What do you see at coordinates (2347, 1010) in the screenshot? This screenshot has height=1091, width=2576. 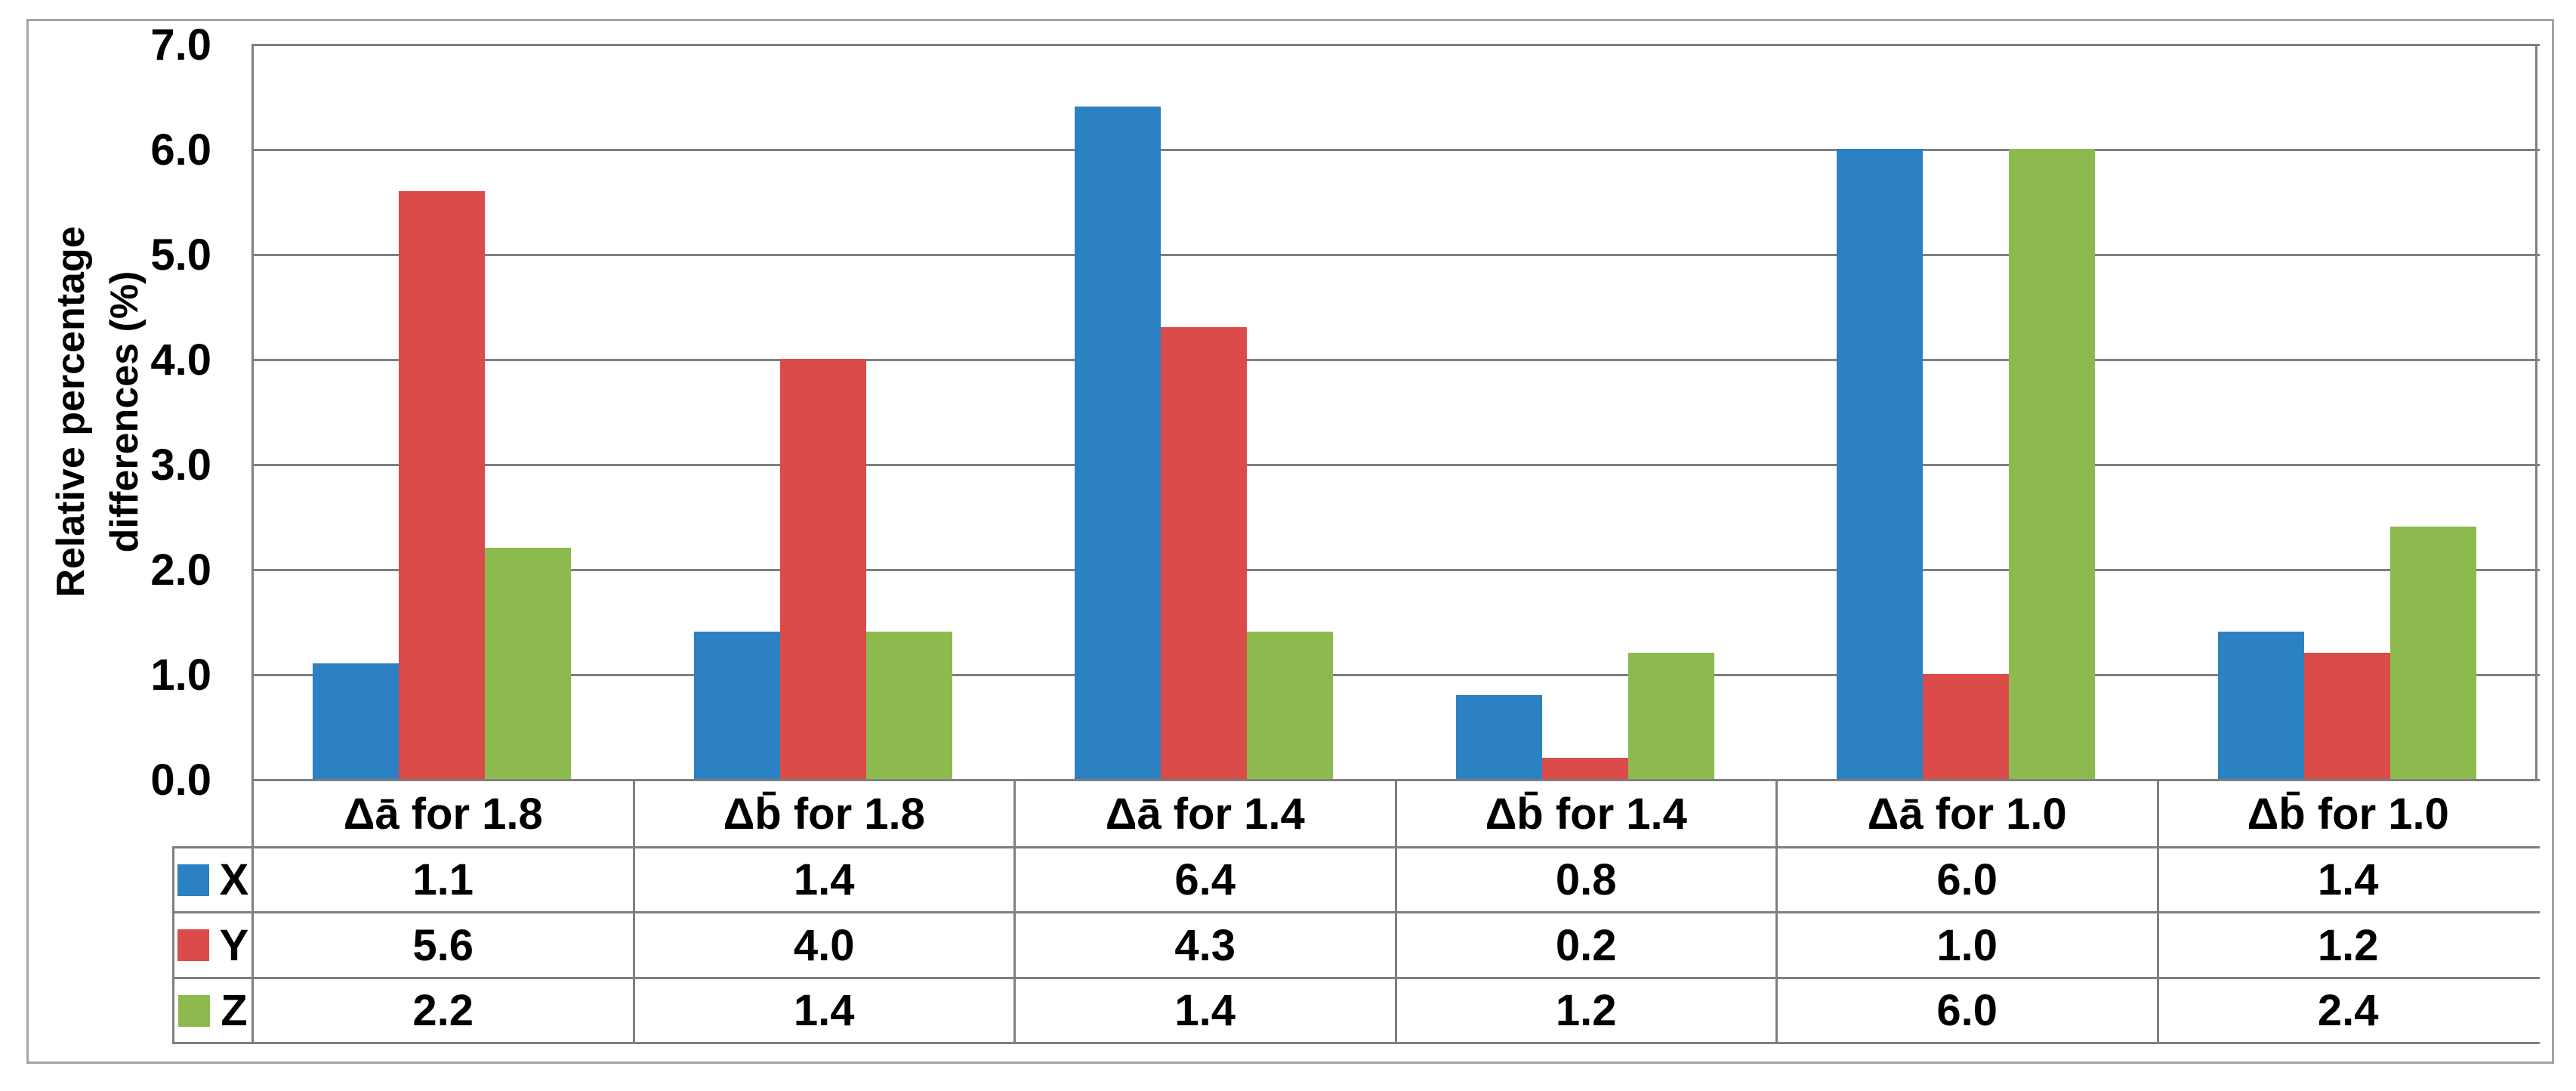 I see `value-cell-Z-5: 2.4` at bounding box center [2347, 1010].